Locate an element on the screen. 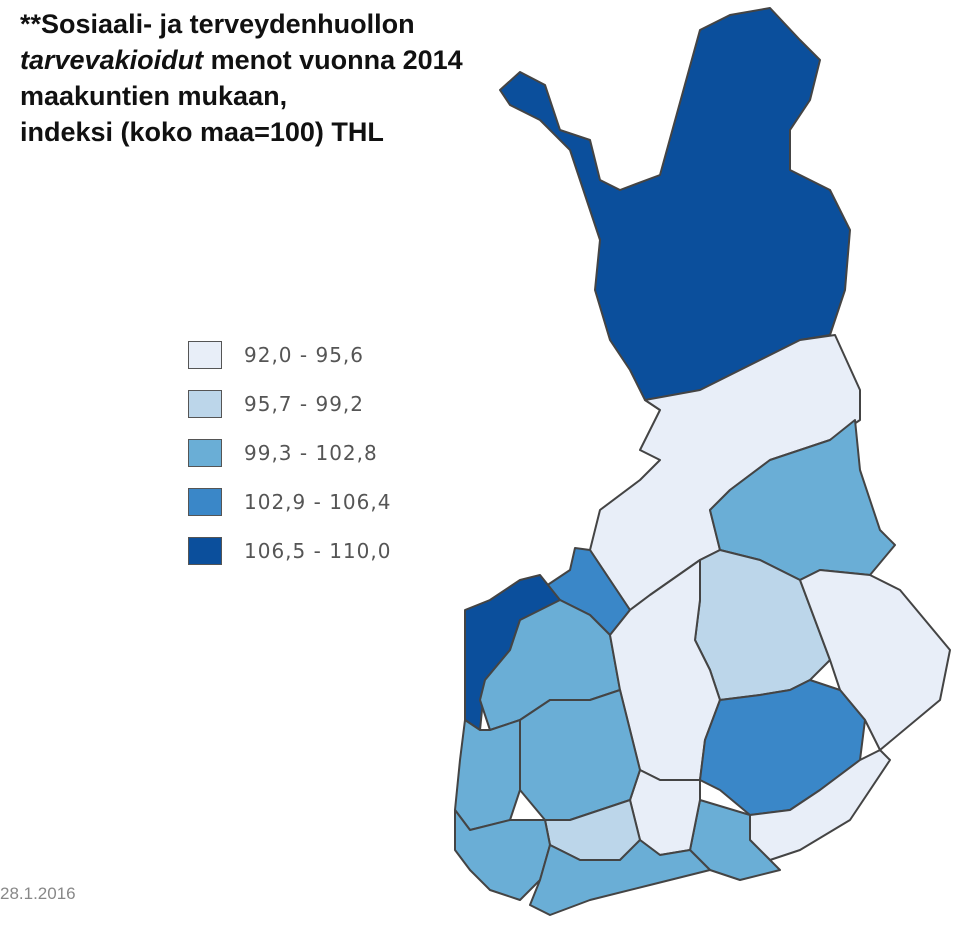  title-part: menot vuonna 2014 is located at coordinates (333, 60).